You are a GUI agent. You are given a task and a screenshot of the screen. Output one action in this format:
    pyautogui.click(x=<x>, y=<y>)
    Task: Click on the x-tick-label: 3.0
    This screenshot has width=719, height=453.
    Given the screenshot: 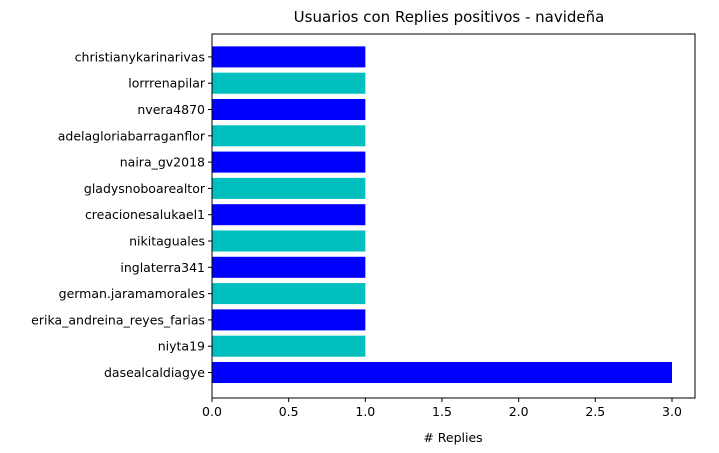 What is the action you would take?
    pyautogui.click(x=672, y=411)
    